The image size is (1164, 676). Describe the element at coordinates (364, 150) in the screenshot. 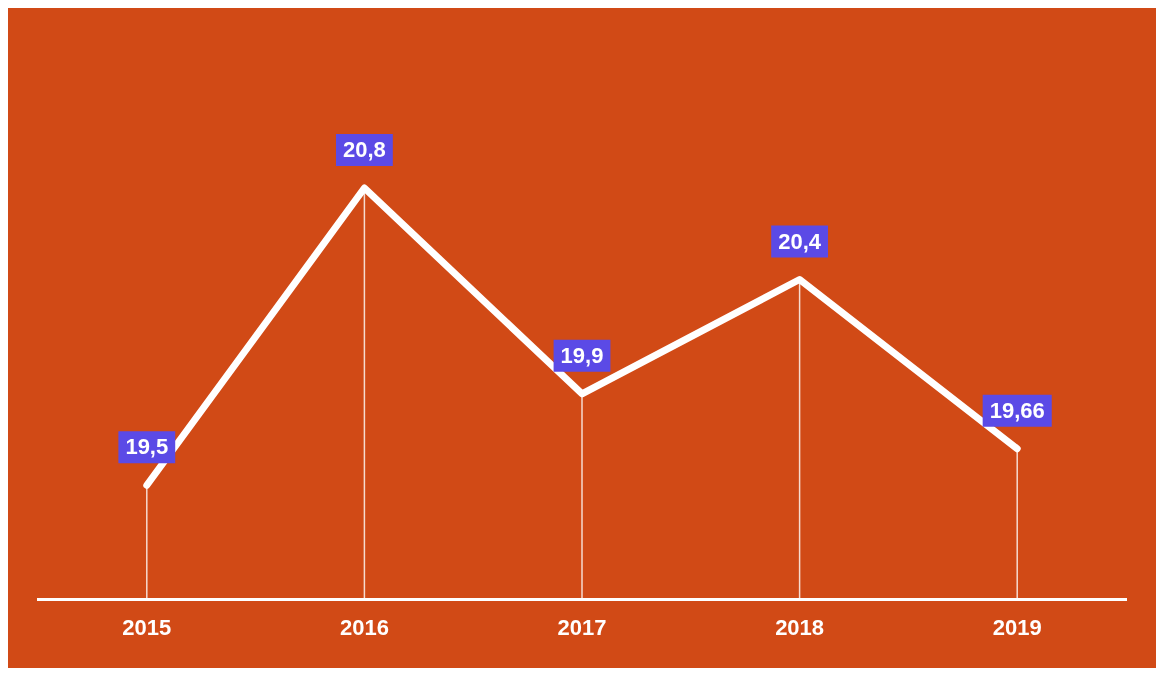

I see `data-label: 20,8` at that location.